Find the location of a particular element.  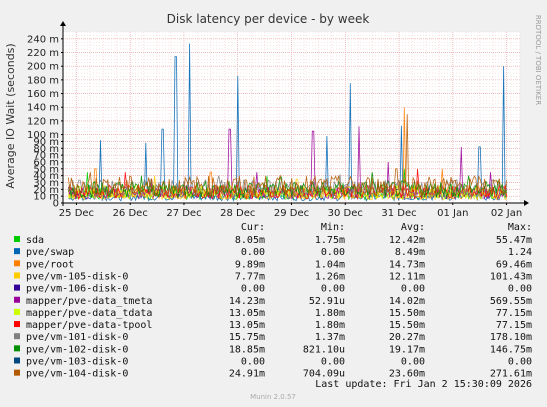

legend-value: 1.37m is located at coordinates (330, 337).